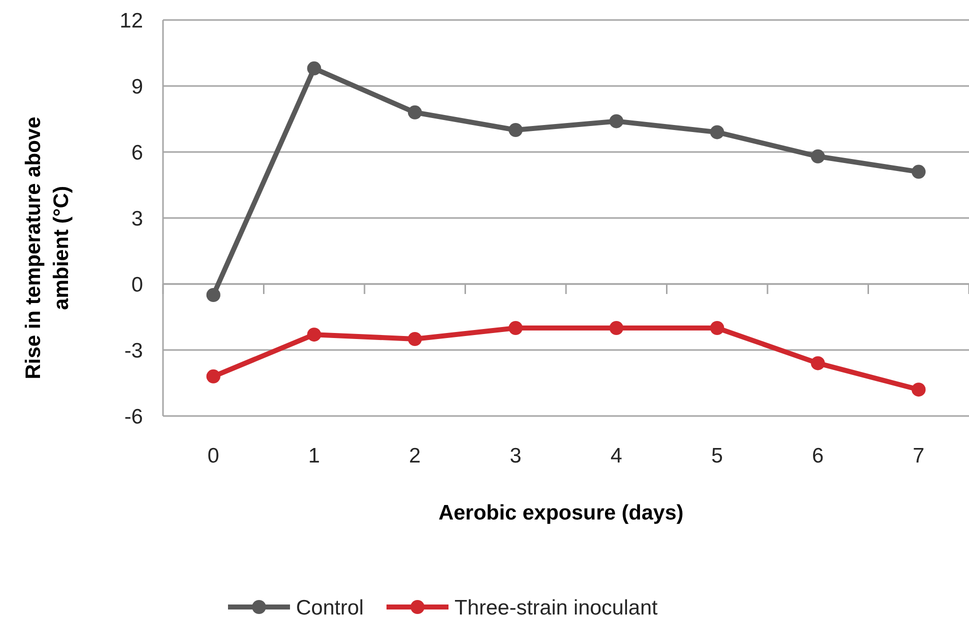 This screenshot has width=969, height=621. I want to click on y-axis-title: Rise in temperature above ambient (°C), so click(47, 248).